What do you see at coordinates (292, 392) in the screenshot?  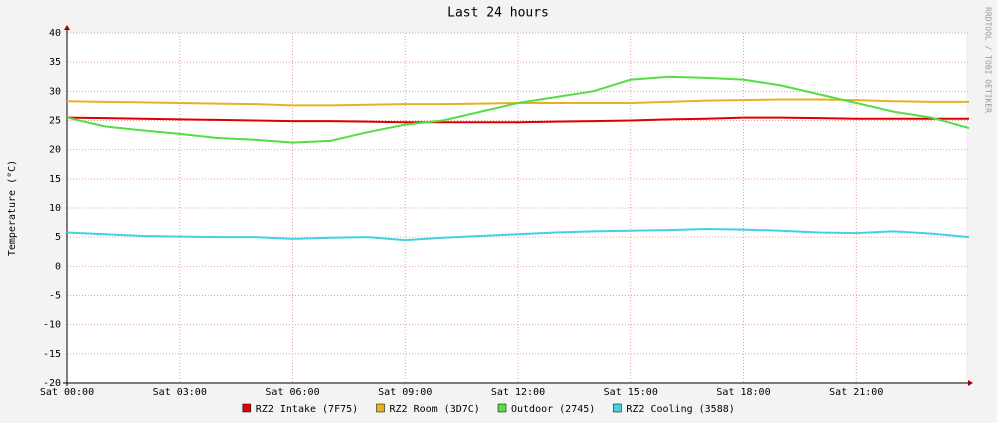 I see `x-tick-label: Sat 06:00` at bounding box center [292, 392].